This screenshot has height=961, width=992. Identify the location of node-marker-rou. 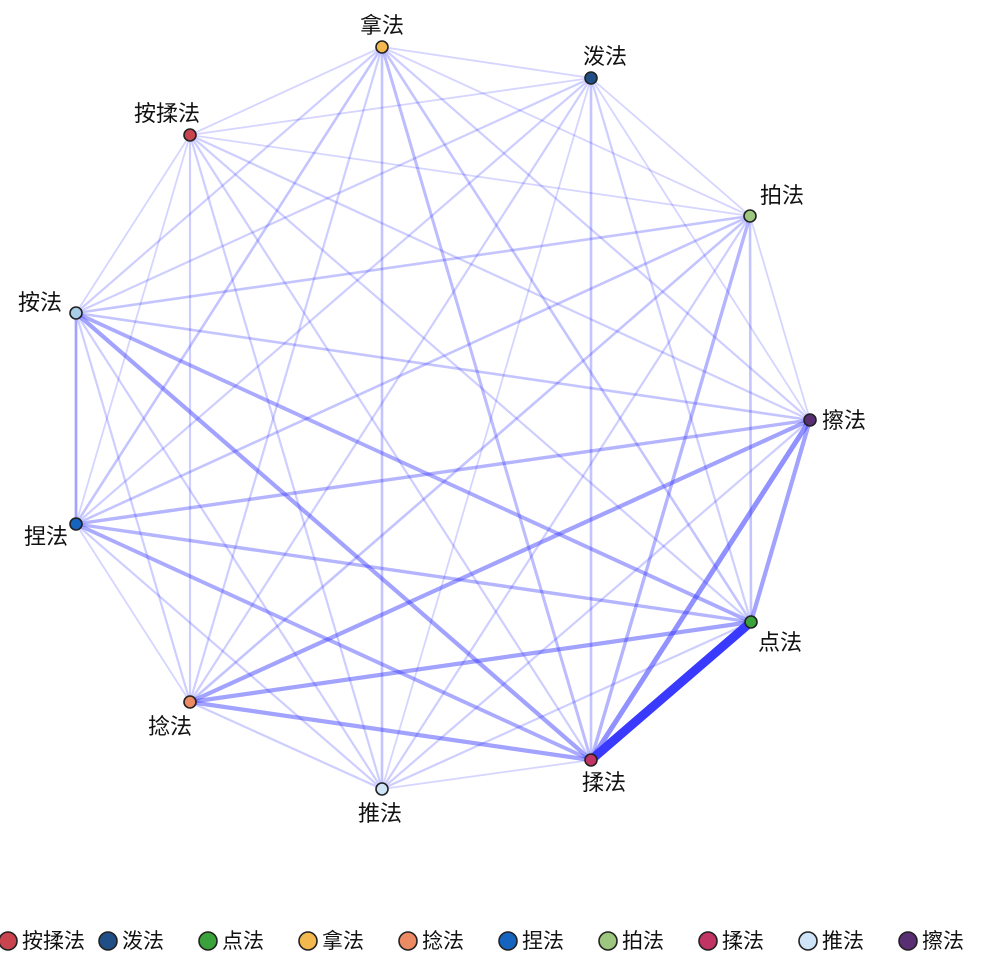
(591, 760).